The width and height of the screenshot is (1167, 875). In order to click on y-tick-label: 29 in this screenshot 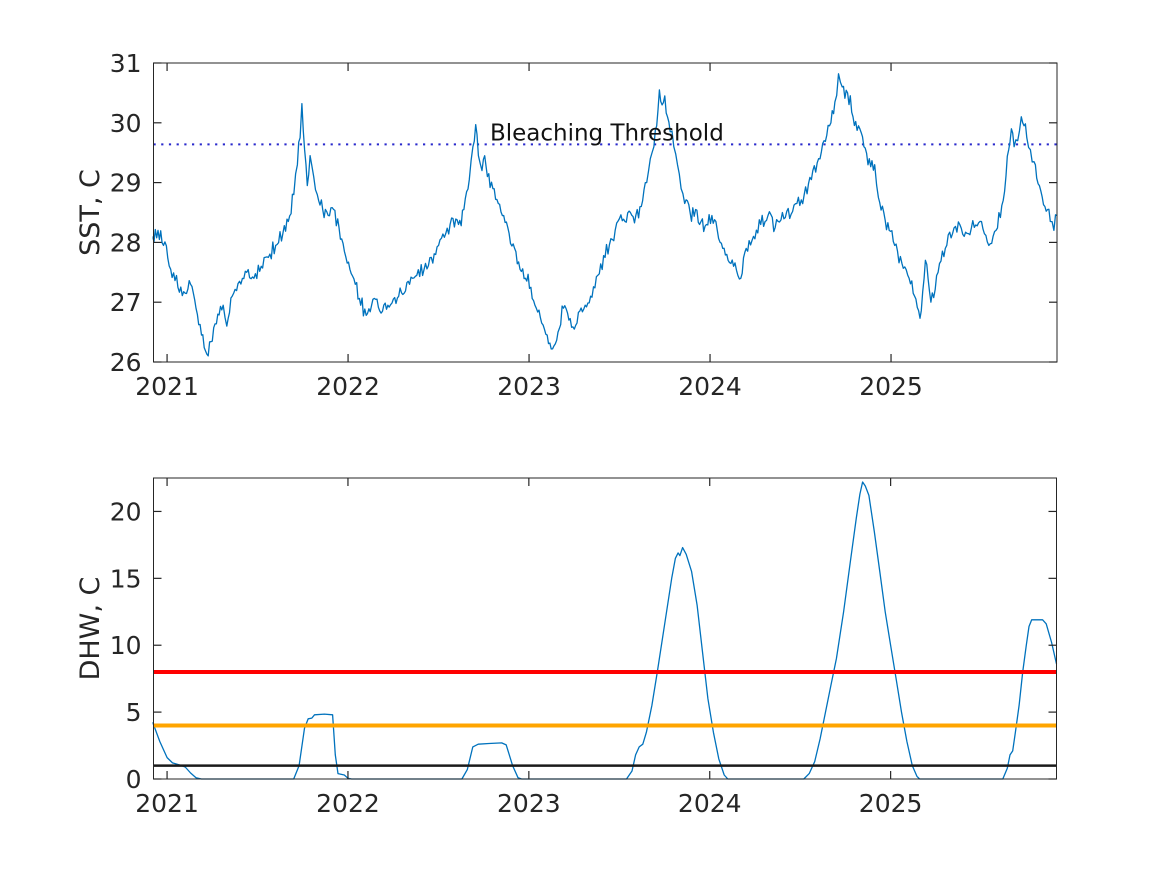, I will do `click(126, 183)`.